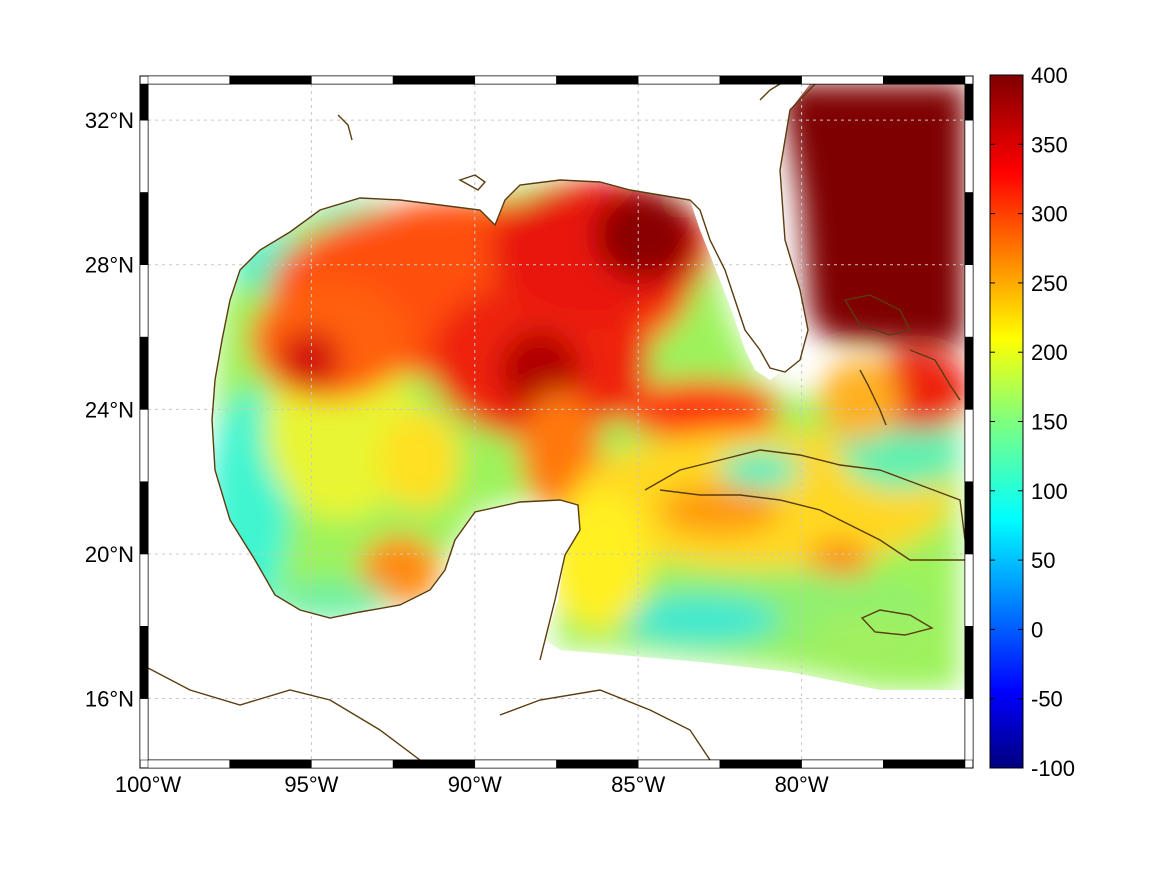 This screenshot has height=875, width=1167. I want to click on y-tick-label: 16°N, so click(109, 699).